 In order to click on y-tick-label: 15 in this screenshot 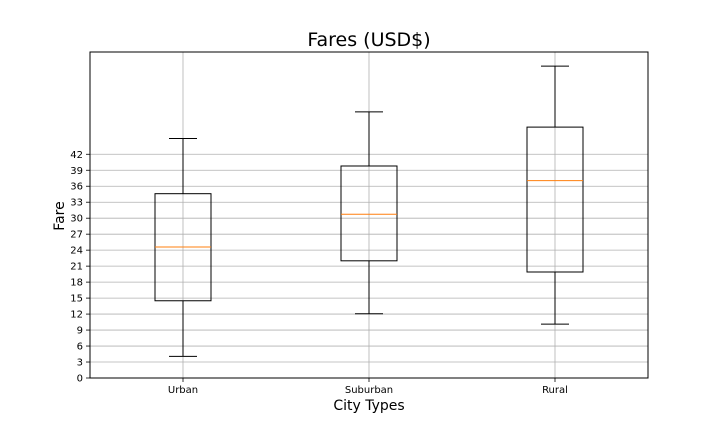, I will do `click(76, 299)`.